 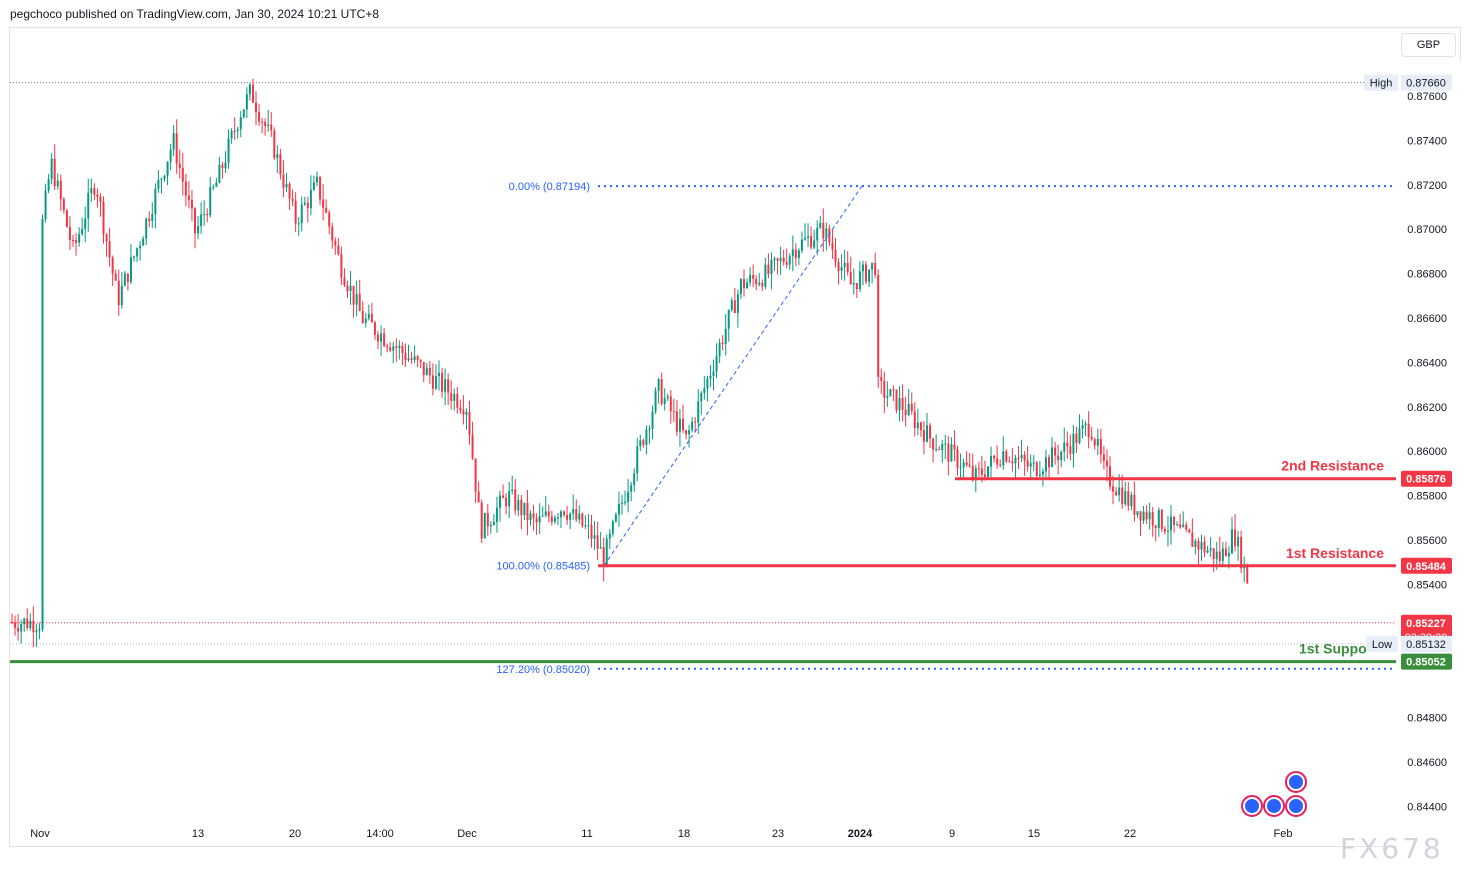 What do you see at coordinates (1429, 457) in the screenshot?
I see `price-axis-bg` at bounding box center [1429, 457].